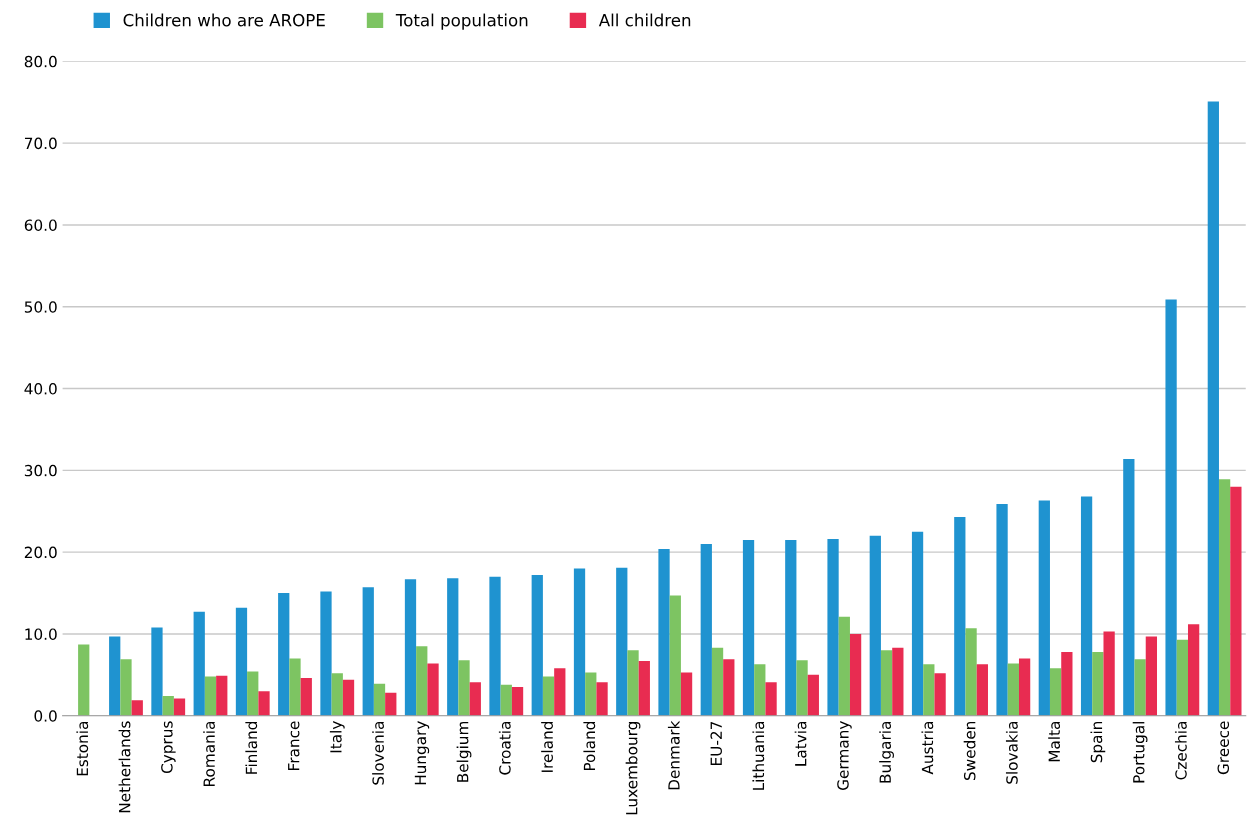 Image resolution: width=1252 pixels, height=818 pixels. Describe the element at coordinates (886, 752) in the screenshot. I see `x-tick-label: Bulgaria` at that location.